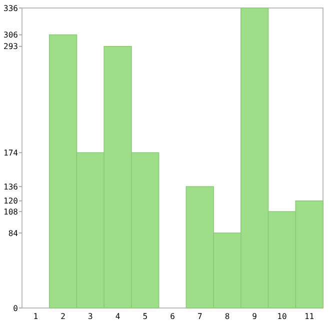 This screenshot has height=321, width=333. Describe the element at coordinates (15, 308) in the screenshot. I see `y-tick-label: 0` at that location.